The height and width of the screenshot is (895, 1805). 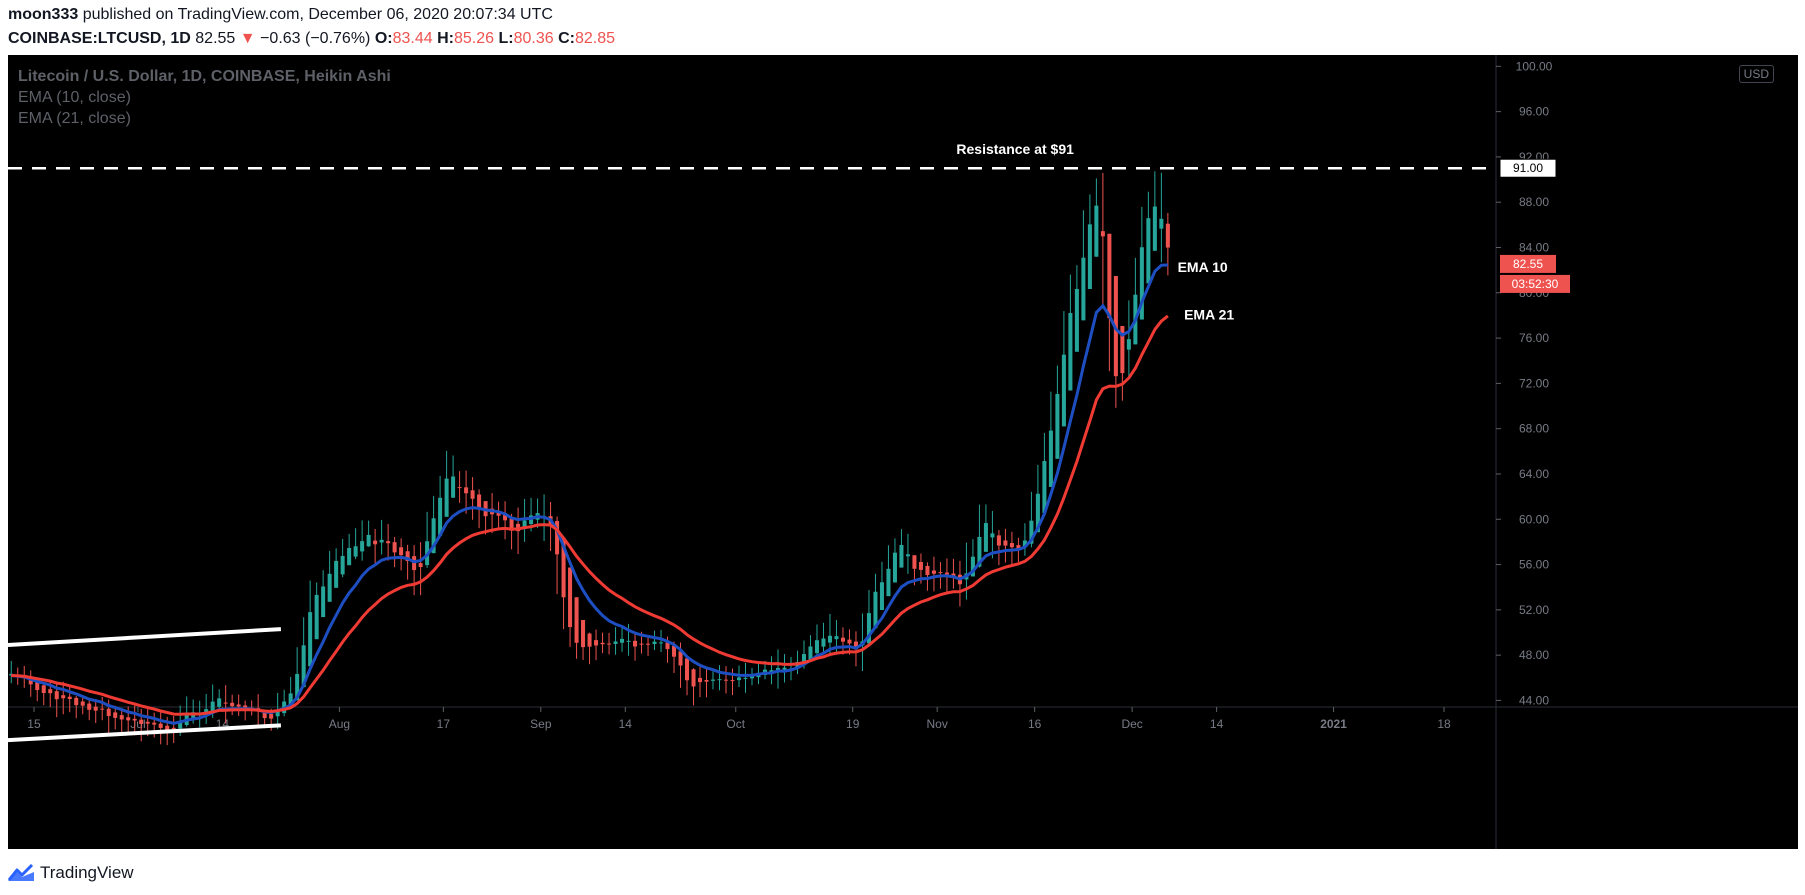 What do you see at coordinates (43, 14) in the screenshot?
I see `author-name: moon333` at bounding box center [43, 14].